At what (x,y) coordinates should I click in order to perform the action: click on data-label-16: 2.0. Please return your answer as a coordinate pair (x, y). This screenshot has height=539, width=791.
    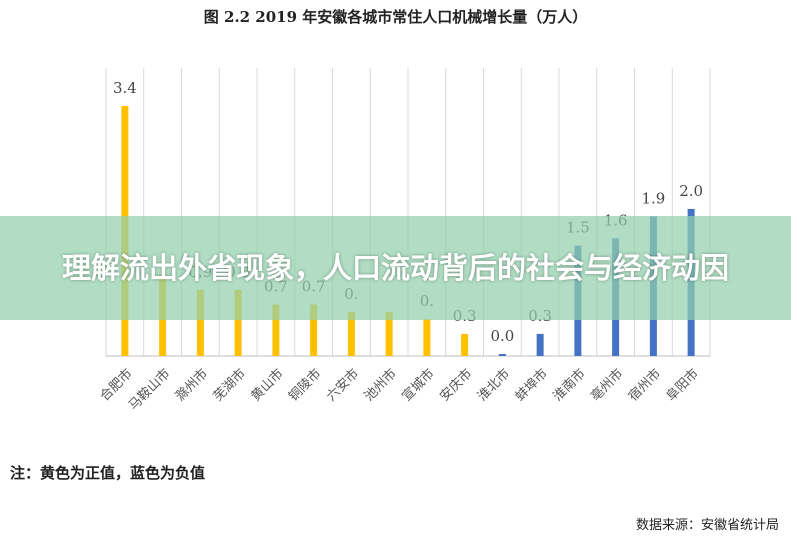
    Looking at the image, I should click on (691, 191).